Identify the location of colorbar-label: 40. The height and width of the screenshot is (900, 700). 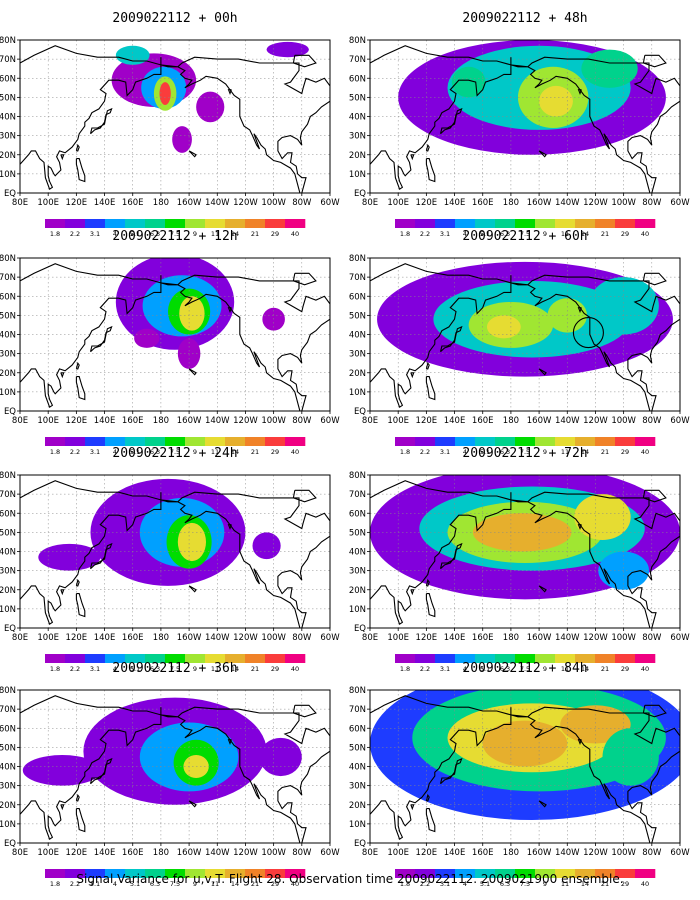
(645, 669).